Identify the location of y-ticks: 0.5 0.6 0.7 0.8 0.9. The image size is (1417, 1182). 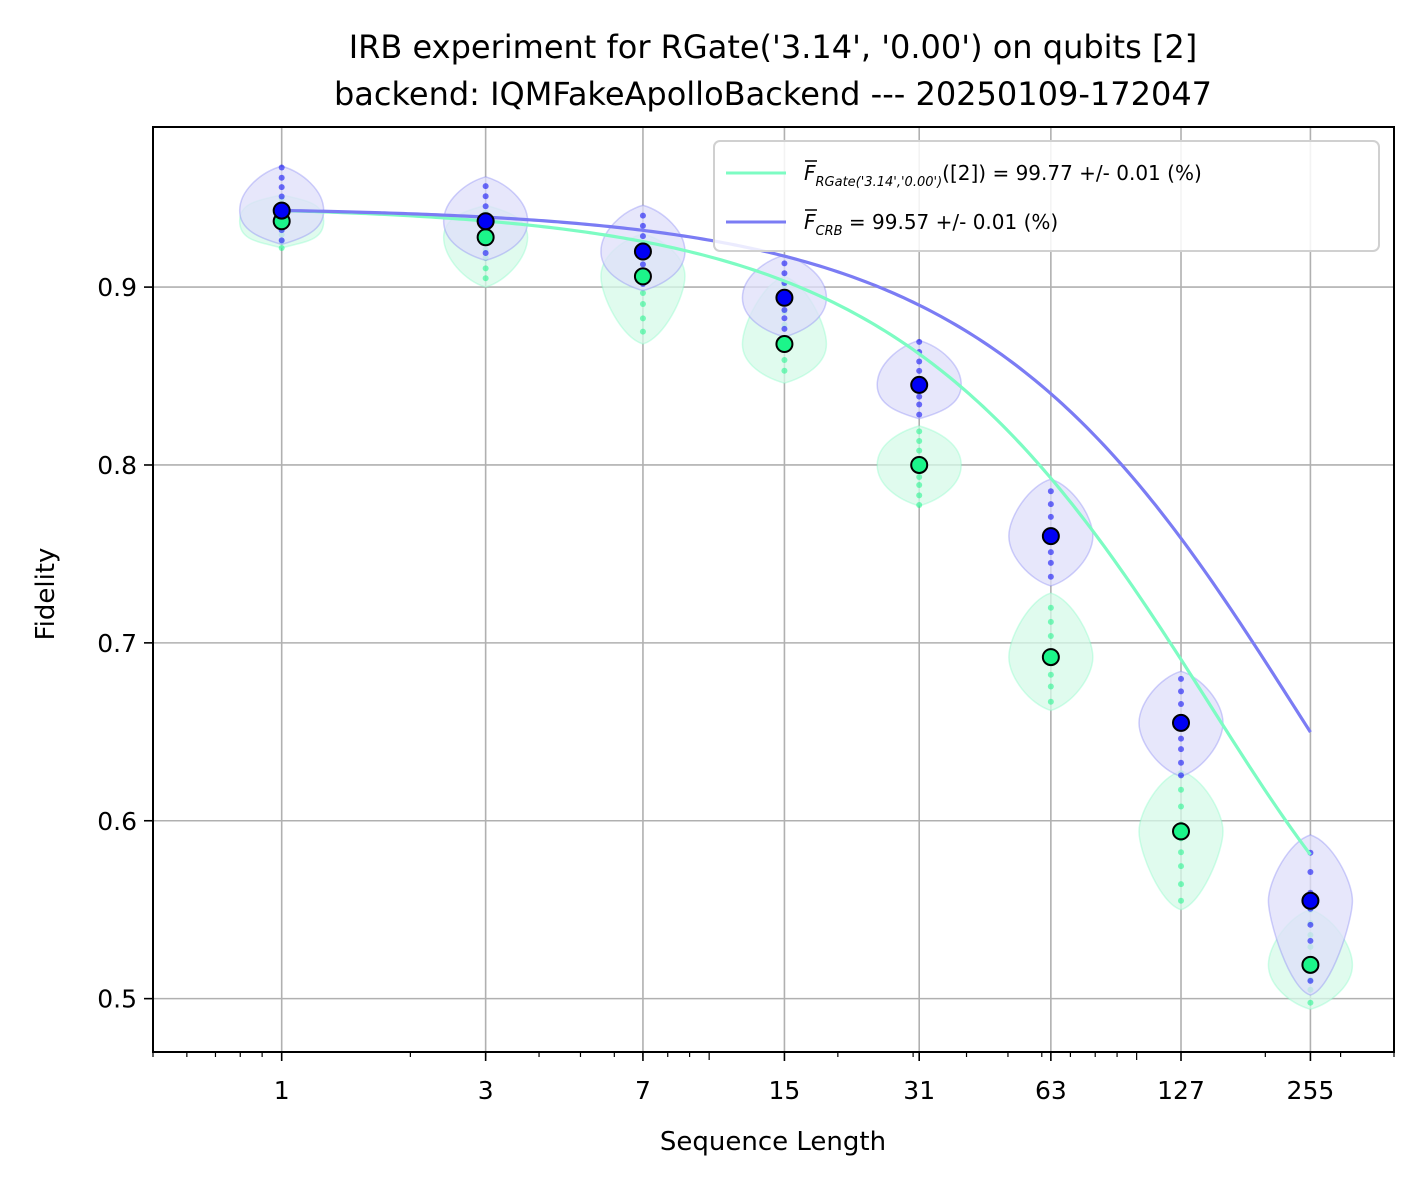
(125, 643).